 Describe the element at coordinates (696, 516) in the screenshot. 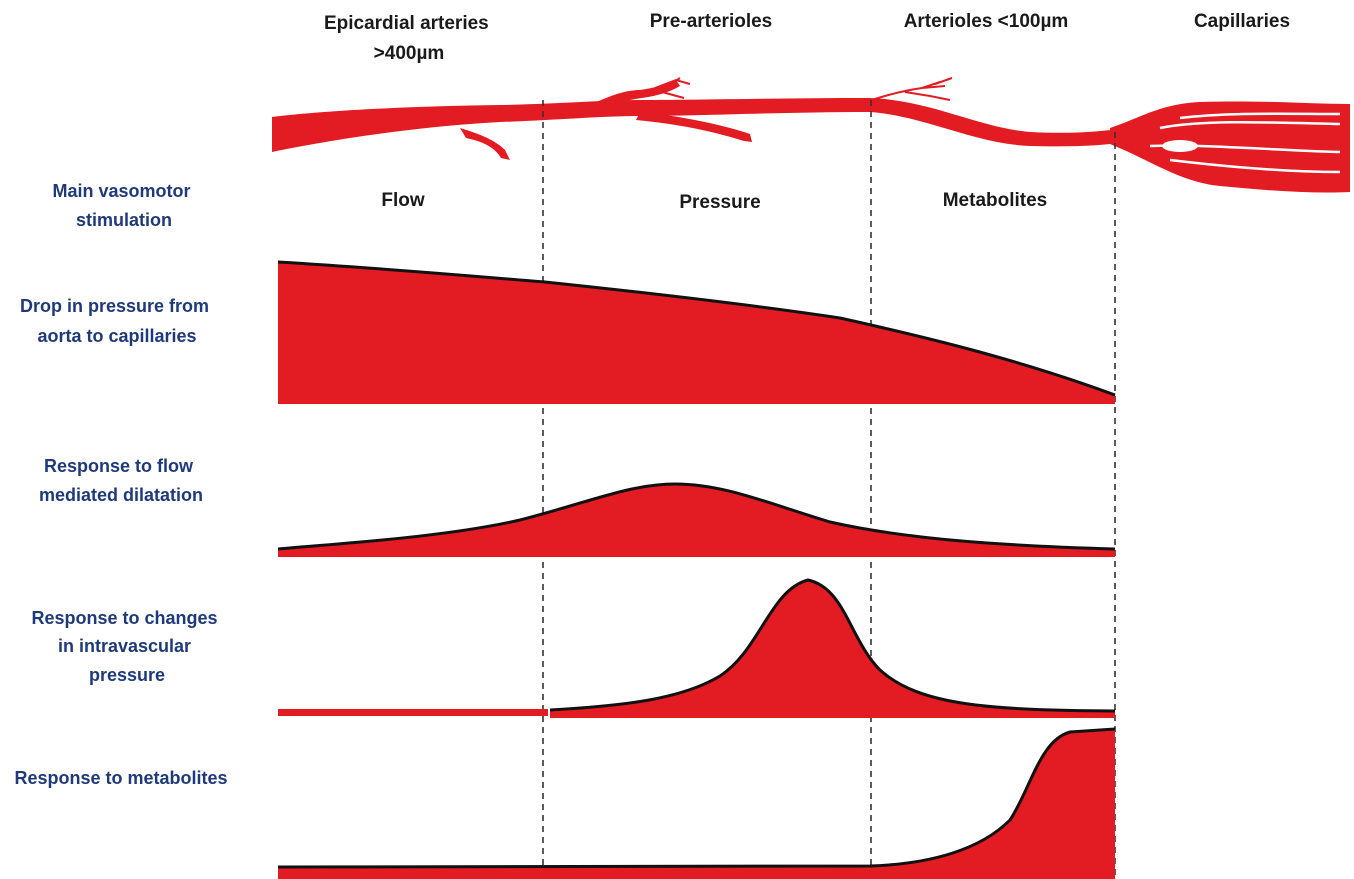

I see `curve-flow-response-edge` at that location.